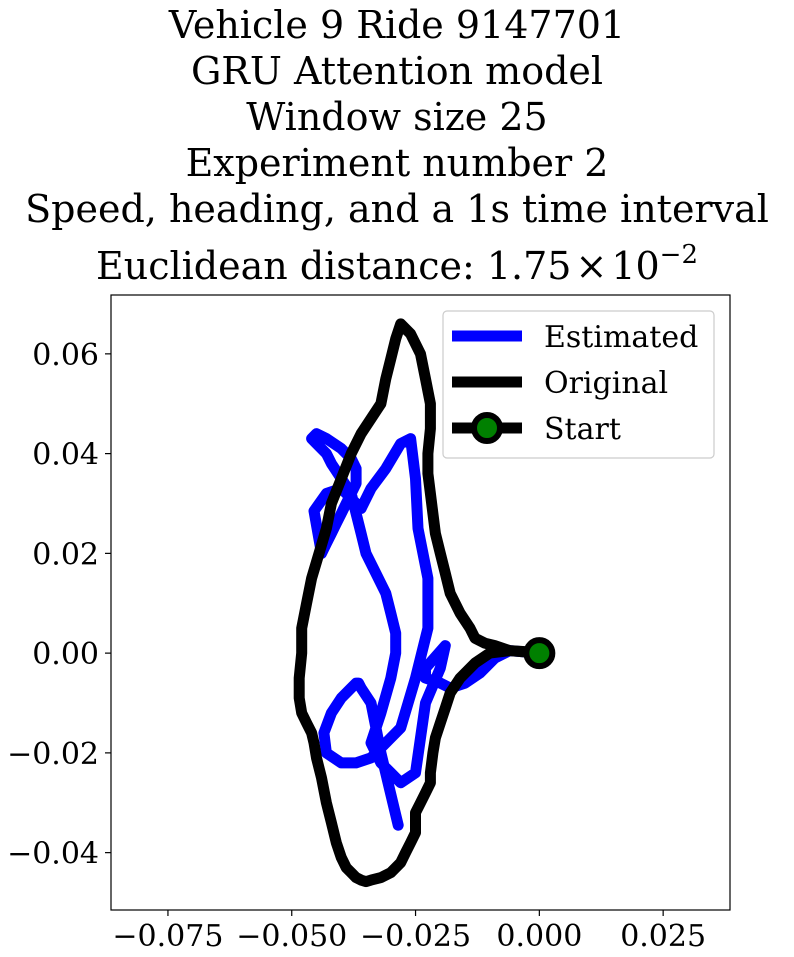  I want to click on legend: Estimated Original Start, so click(578, 384).